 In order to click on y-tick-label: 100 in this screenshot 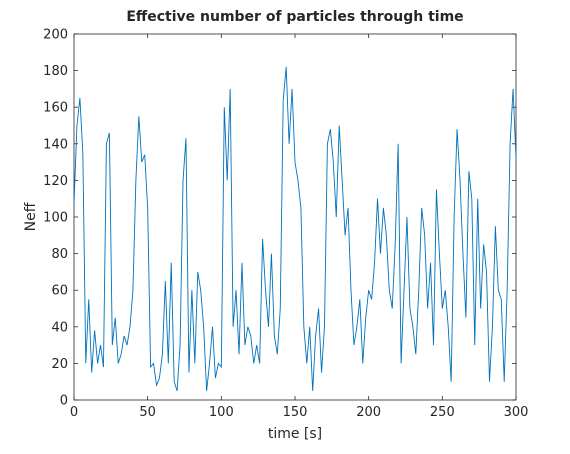, I will do `click(55, 218)`.